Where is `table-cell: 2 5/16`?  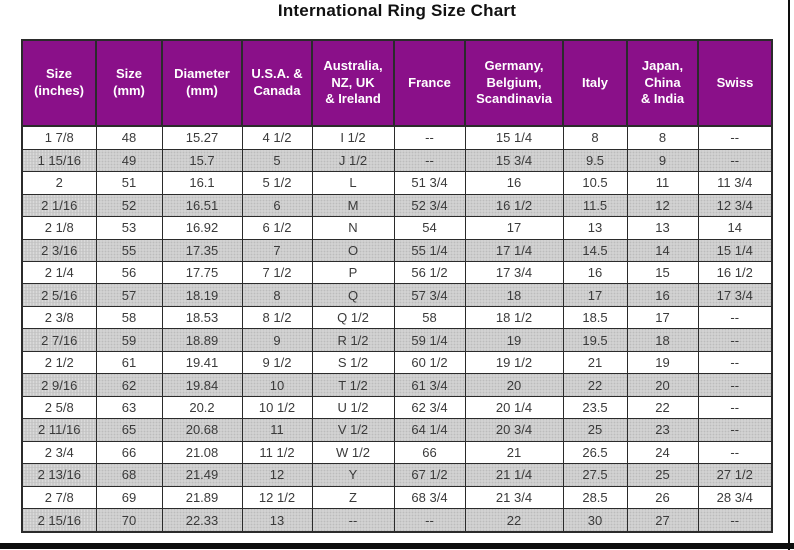
table-cell: 2 5/16 is located at coordinates (59, 295).